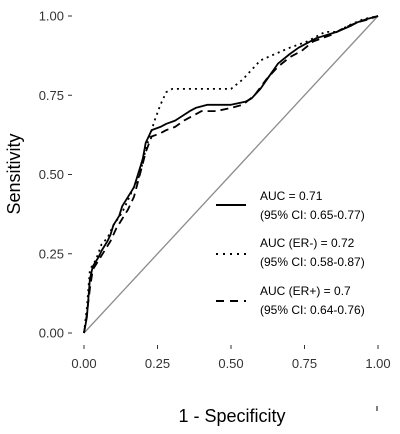 This screenshot has width=400, height=434. I want to click on y-tick-label-4: 1.00, so click(51, 16).